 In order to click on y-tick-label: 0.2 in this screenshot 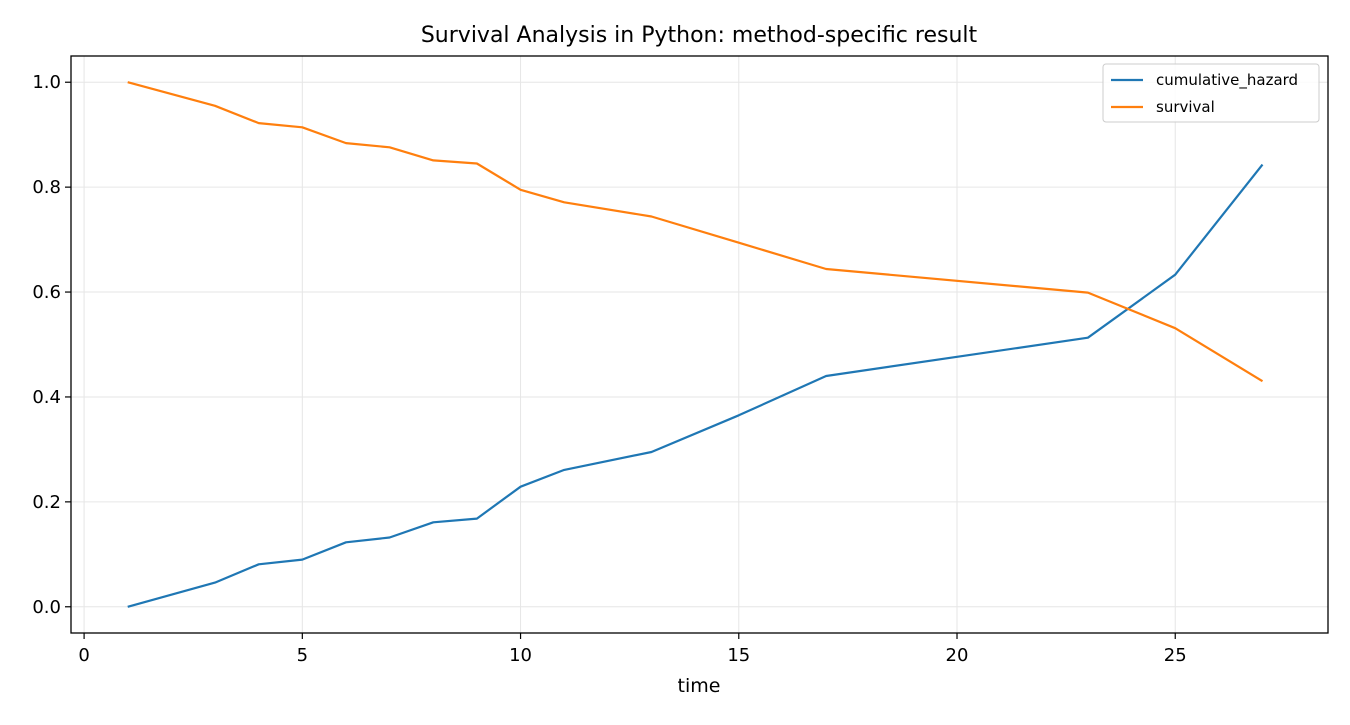, I will do `click(46, 502)`.